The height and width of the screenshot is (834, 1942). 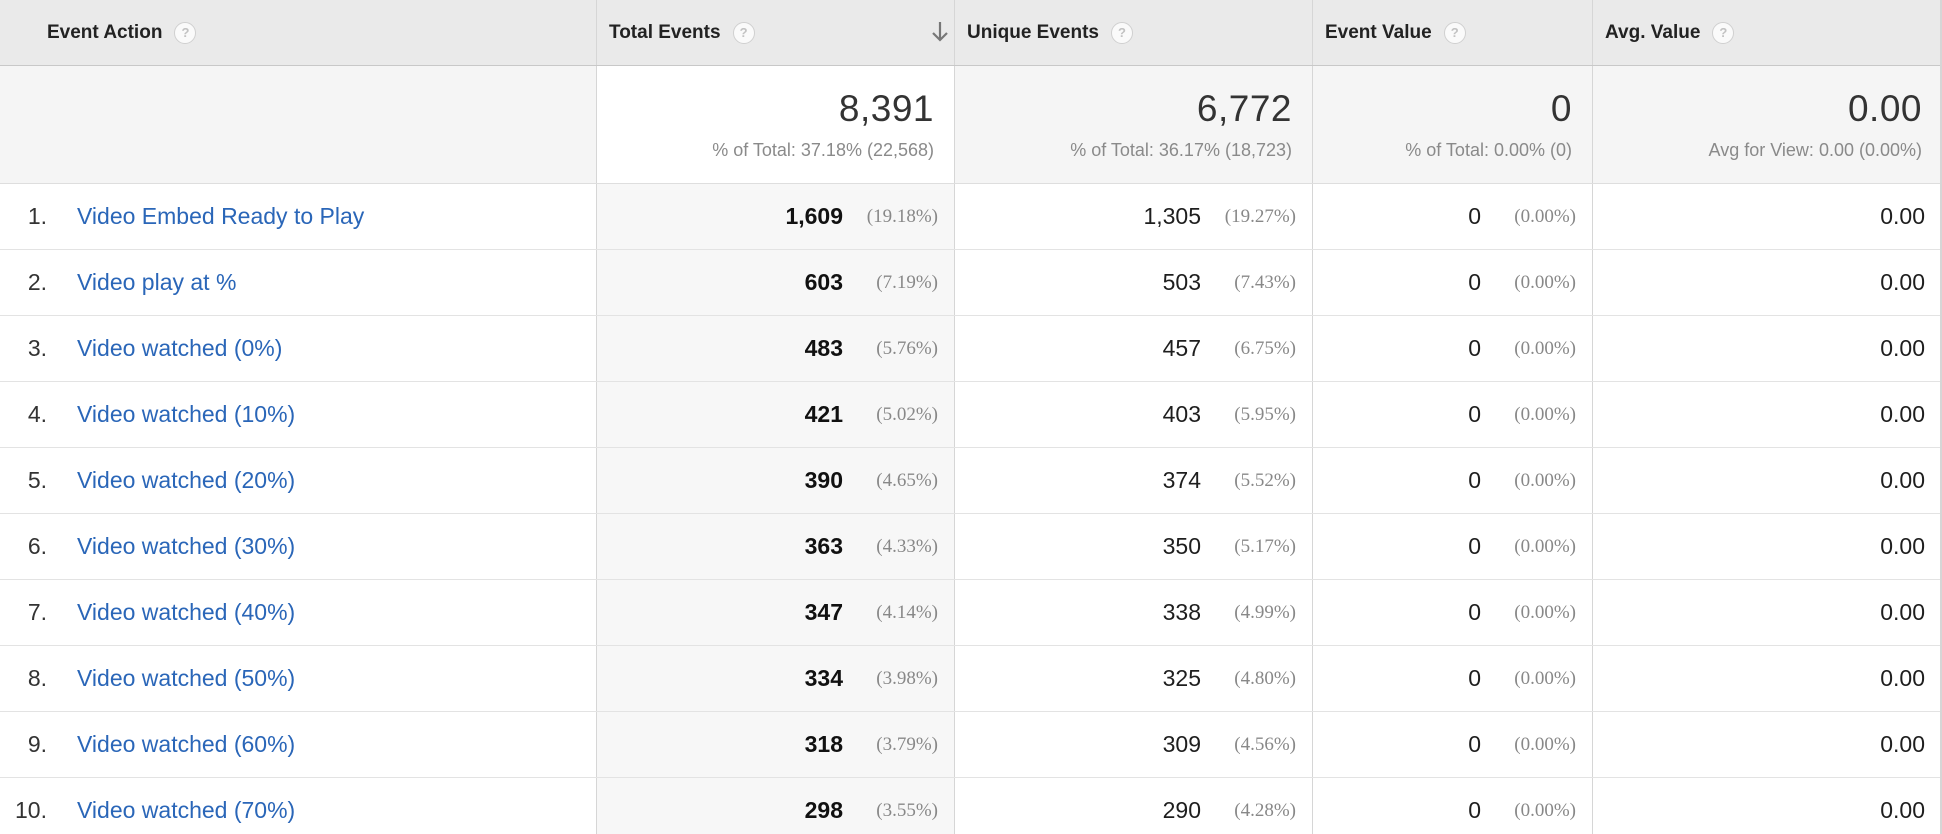 I want to click on event-action-link: Video watched (60%), so click(x=186, y=744).